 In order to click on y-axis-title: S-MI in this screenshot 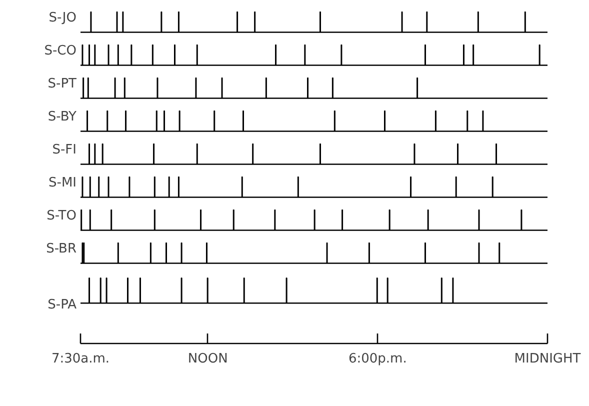, I will do `click(62, 183)`.